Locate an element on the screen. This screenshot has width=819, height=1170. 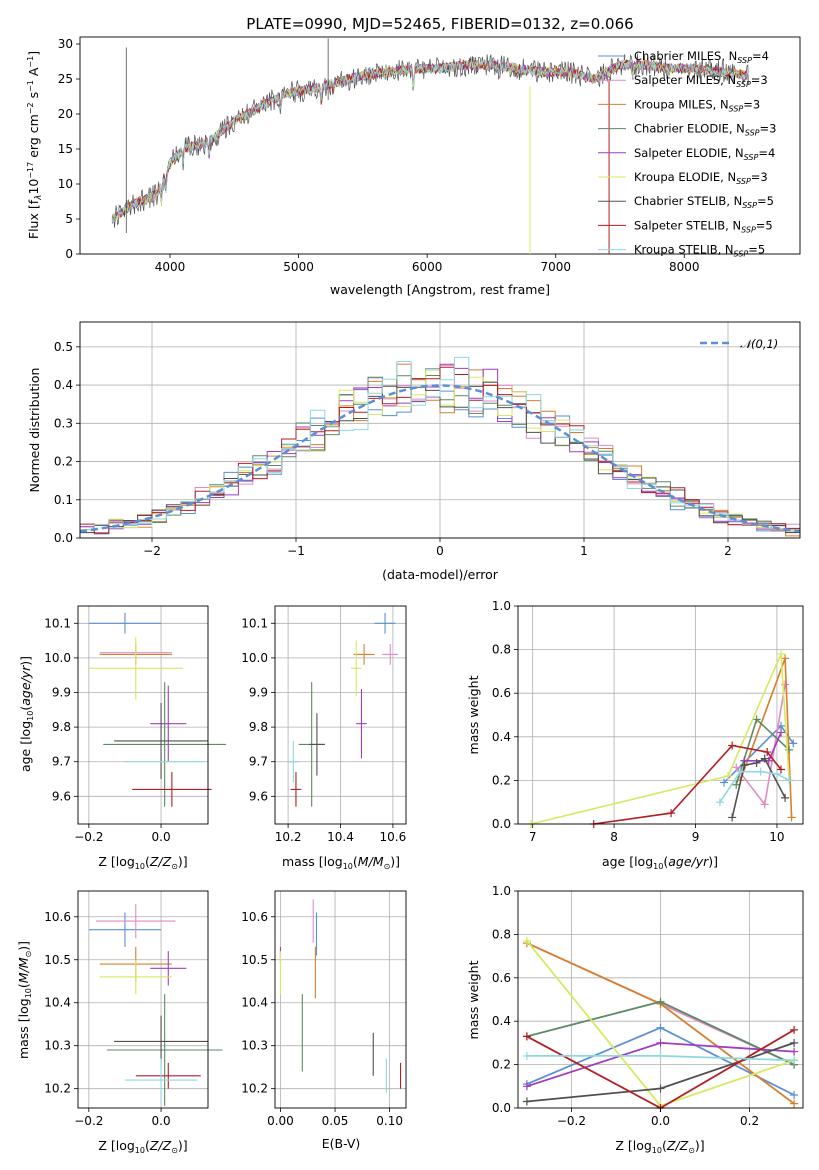
mass-vs-Z-panel: −0.2 0.0 10.2 10.3 10.4 10.5 10.6 is located at coordinates (133, 1009).